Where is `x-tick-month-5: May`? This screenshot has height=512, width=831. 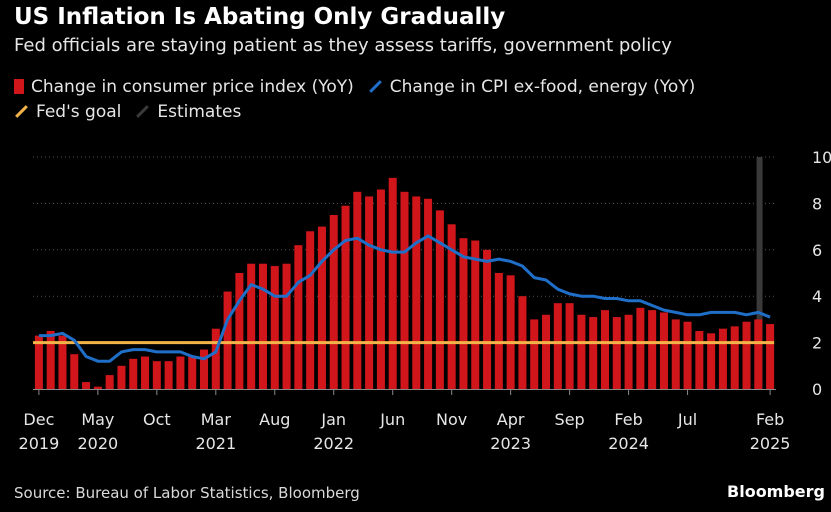 x-tick-month-5: May is located at coordinates (97, 419).